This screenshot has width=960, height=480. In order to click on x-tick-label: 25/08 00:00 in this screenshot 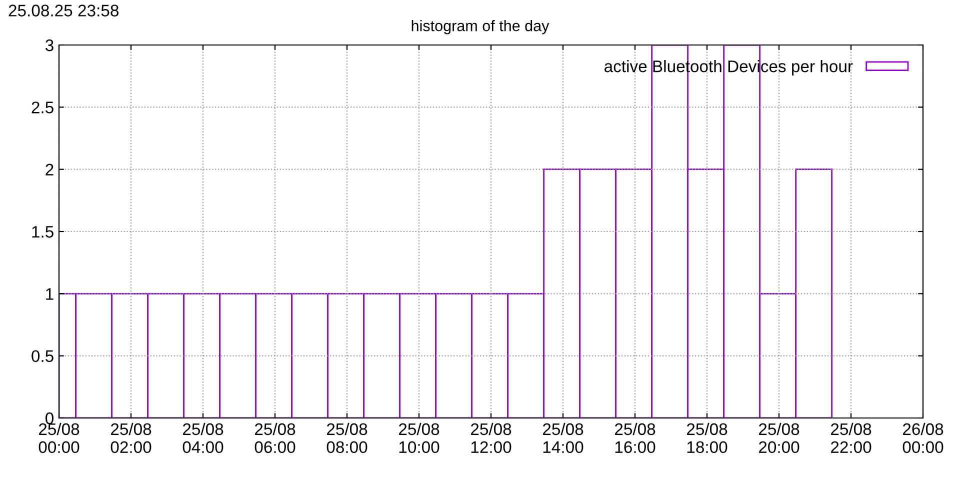, I will do `click(59, 438)`.